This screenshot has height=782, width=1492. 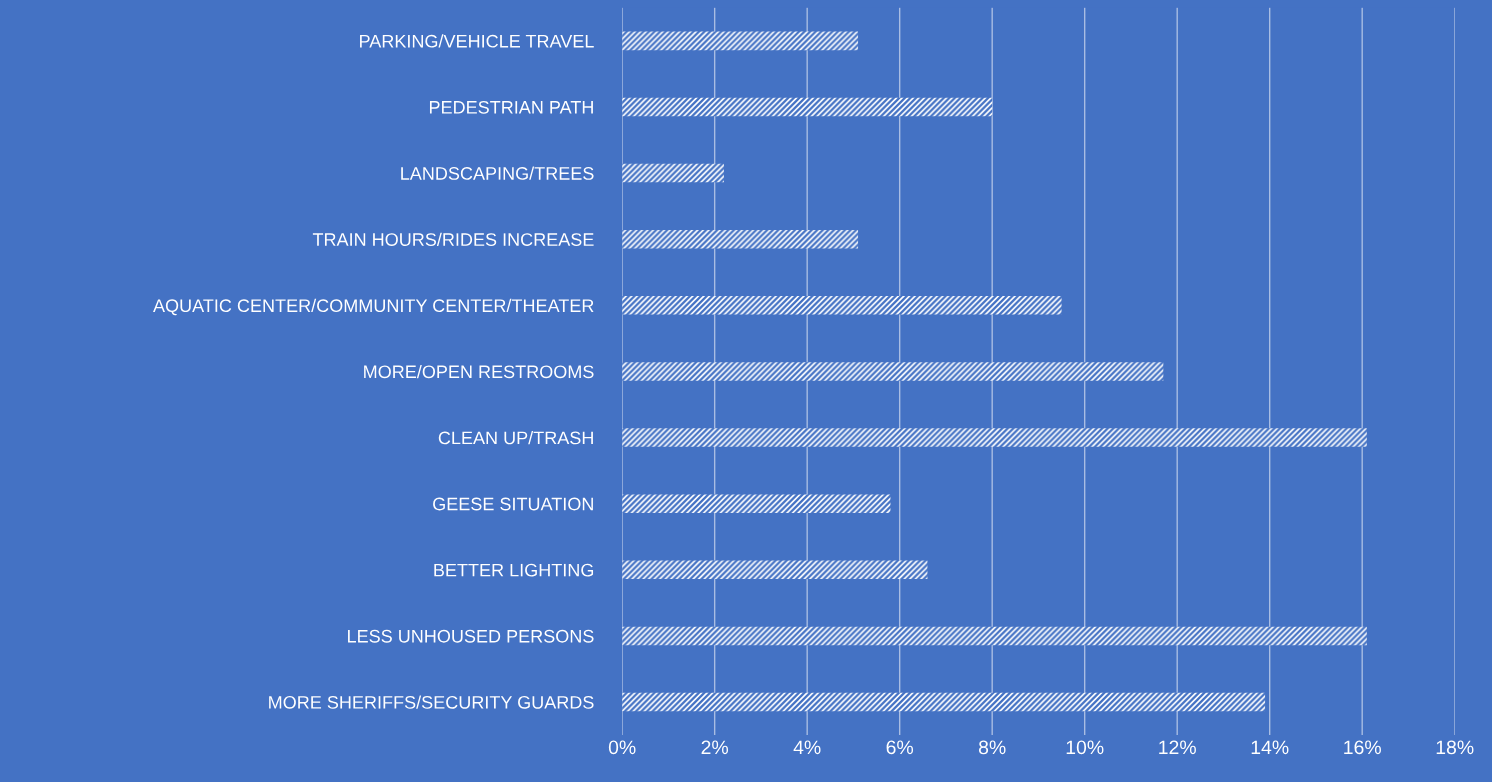 I want to click on x-tick-label: 2%, so click(x=715, y=747).